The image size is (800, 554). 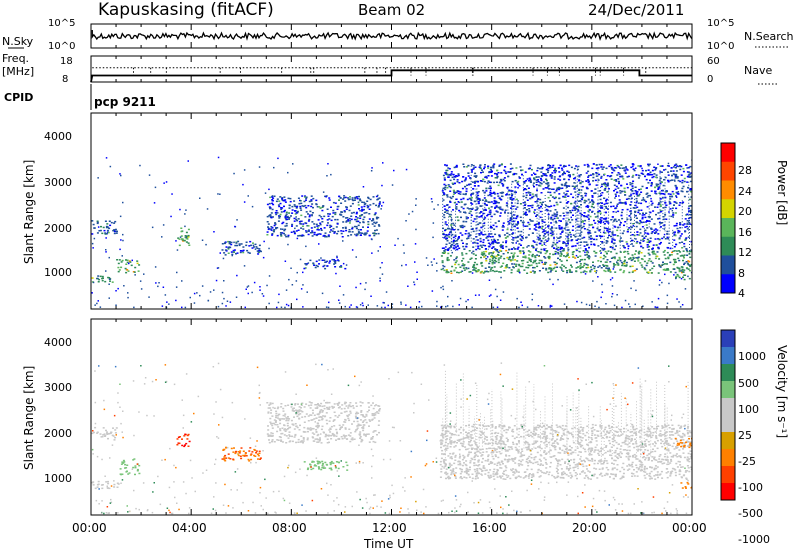 I want to click on freq-tick-top: 18, so click(x=66, y=61).